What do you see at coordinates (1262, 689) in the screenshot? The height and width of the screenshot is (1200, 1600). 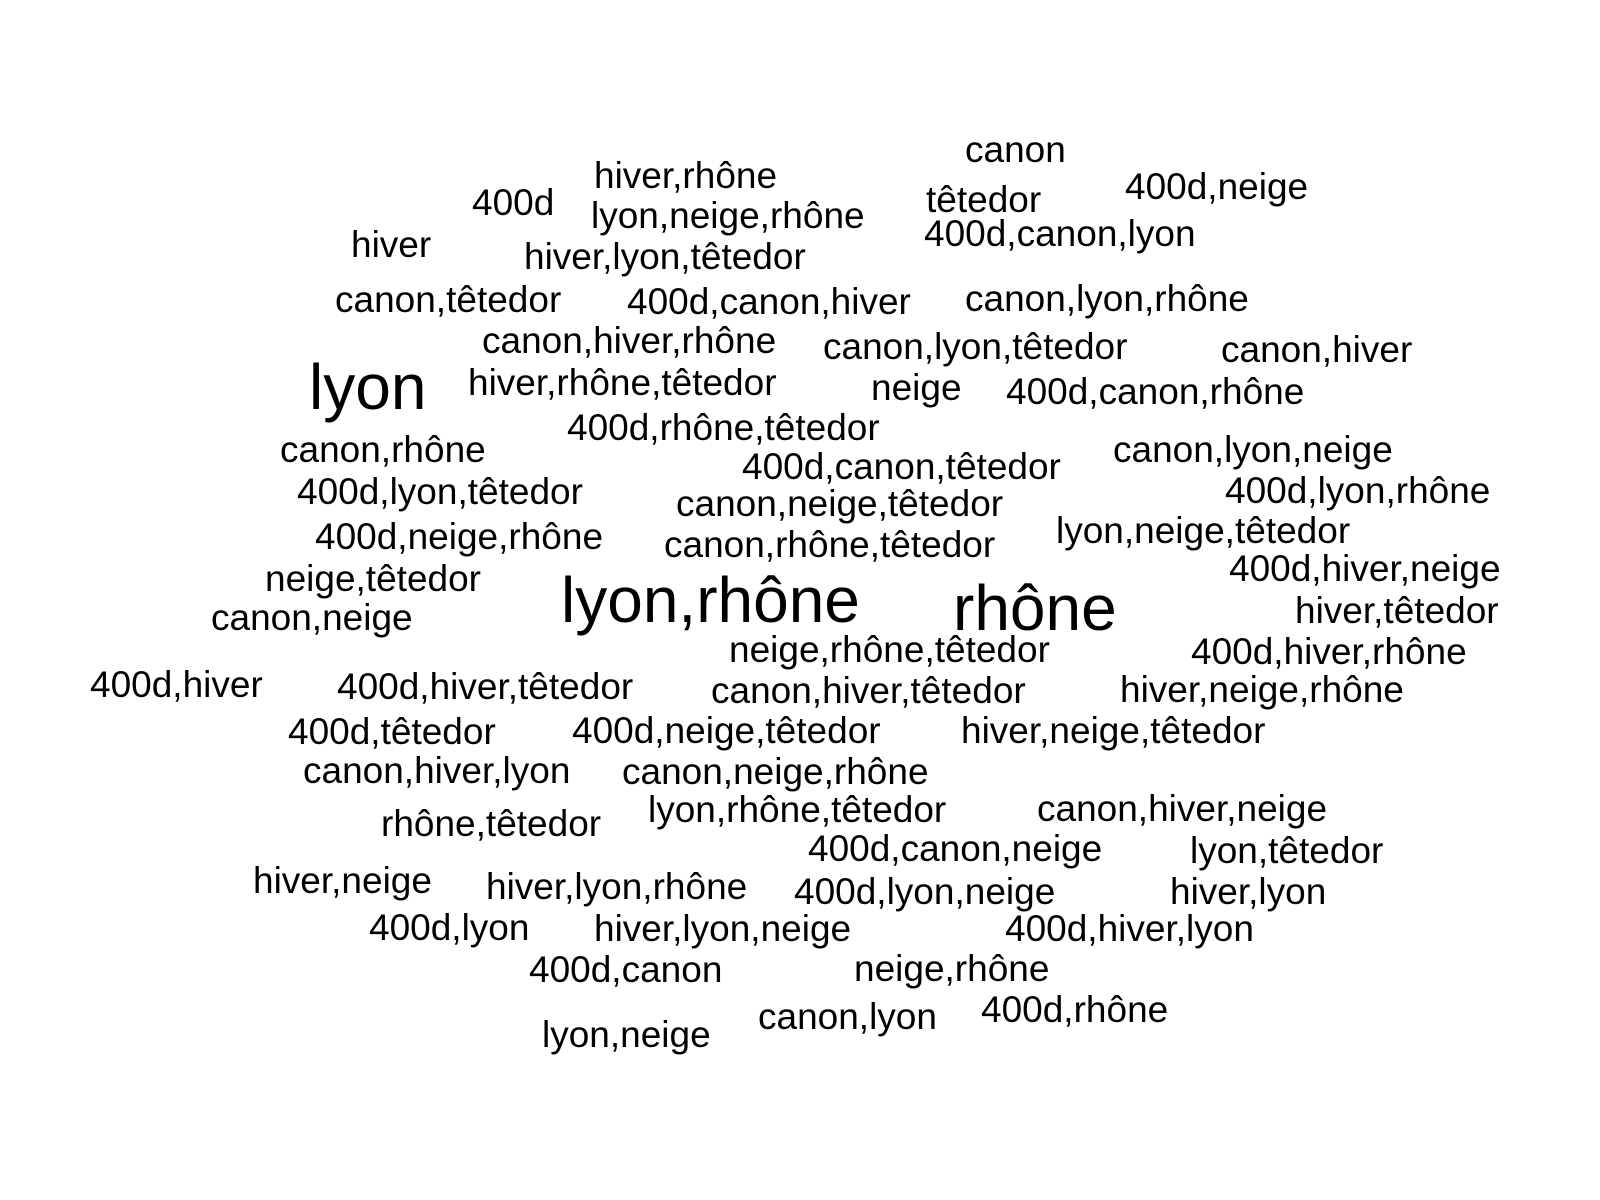 I see `word-cloud-term: hiver,neige,rhône` at bounding box center [1262, 689].